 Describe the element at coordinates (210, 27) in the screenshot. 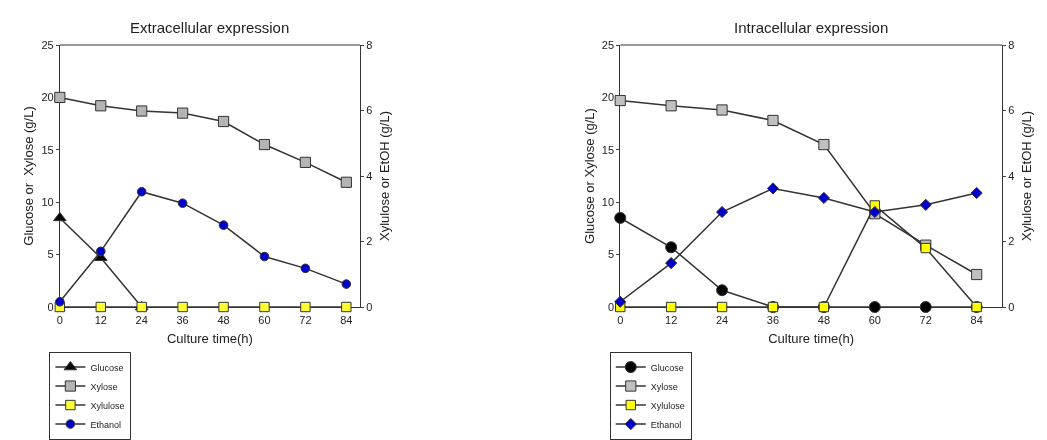

I see `chart-title: Extracellular expression` at that location.